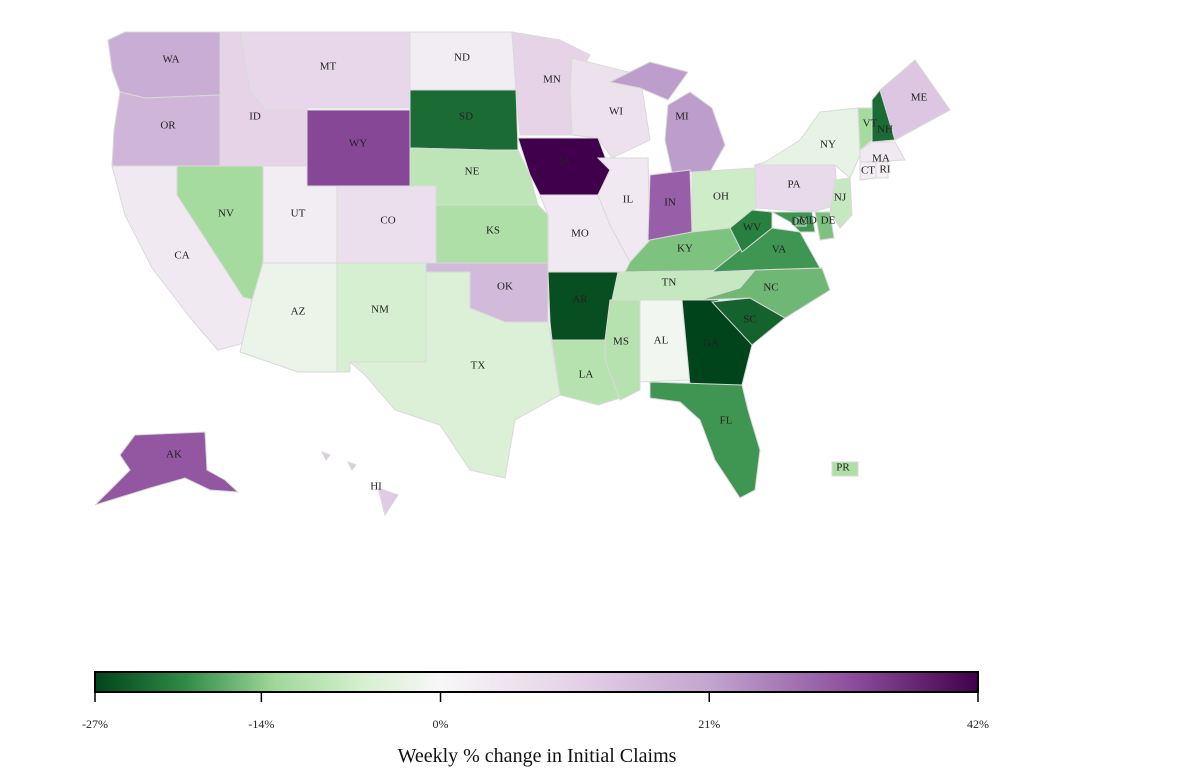 Image resolution: width=1200 pixels, height=768 pixels. Describe the element at coordinates (95, 724) in the screenshot. I see `colorbar-tick-label: -27%` at that location.